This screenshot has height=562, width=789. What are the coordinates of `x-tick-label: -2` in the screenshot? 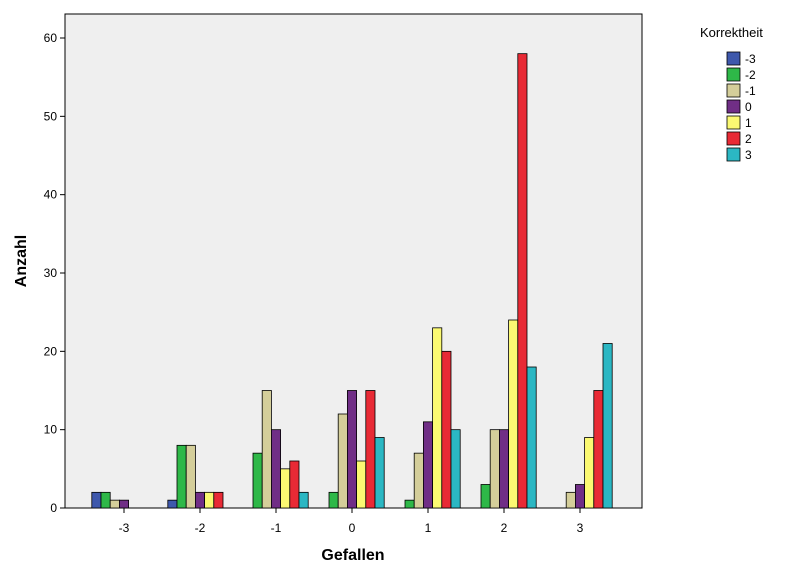 It's located at (200, 528).